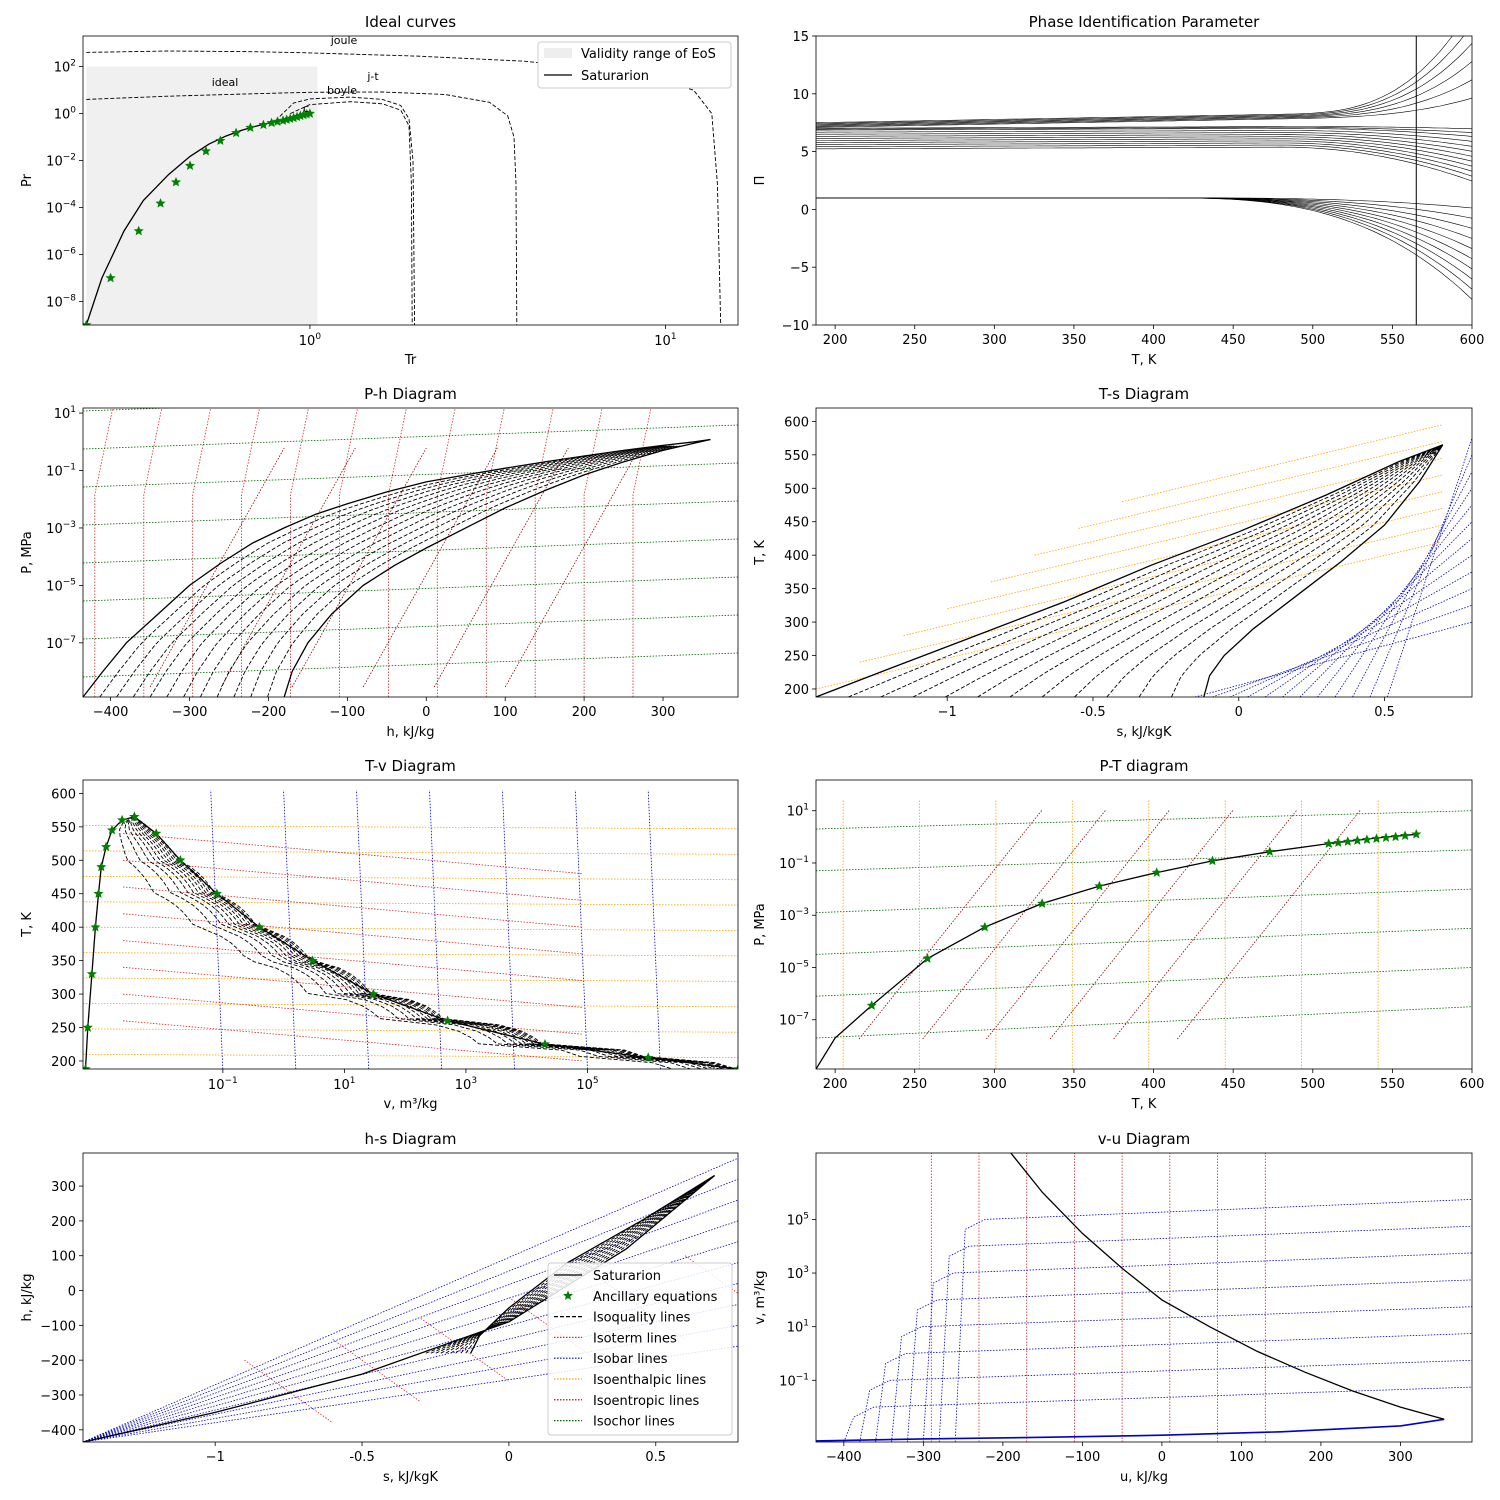 Image resolution: width=1500 pixels, height=1500 pixels. I want to click on annotation-joule: joule, so click(344, 40).